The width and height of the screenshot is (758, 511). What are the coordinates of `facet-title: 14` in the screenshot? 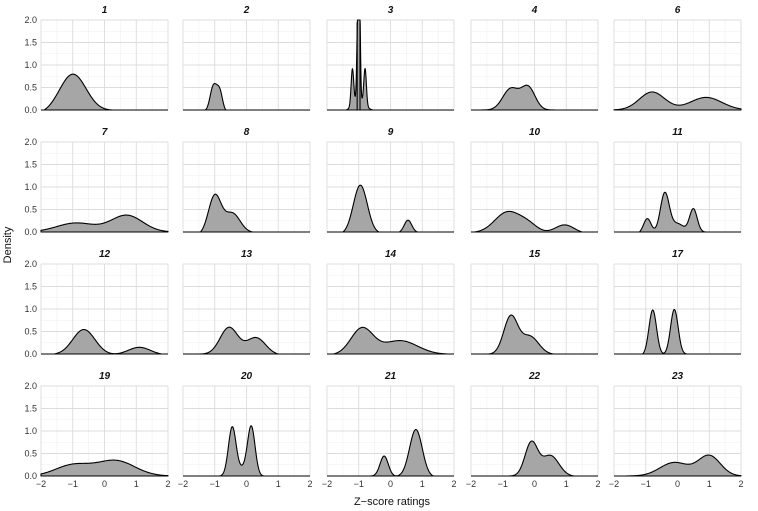 It's located at (391, 254).